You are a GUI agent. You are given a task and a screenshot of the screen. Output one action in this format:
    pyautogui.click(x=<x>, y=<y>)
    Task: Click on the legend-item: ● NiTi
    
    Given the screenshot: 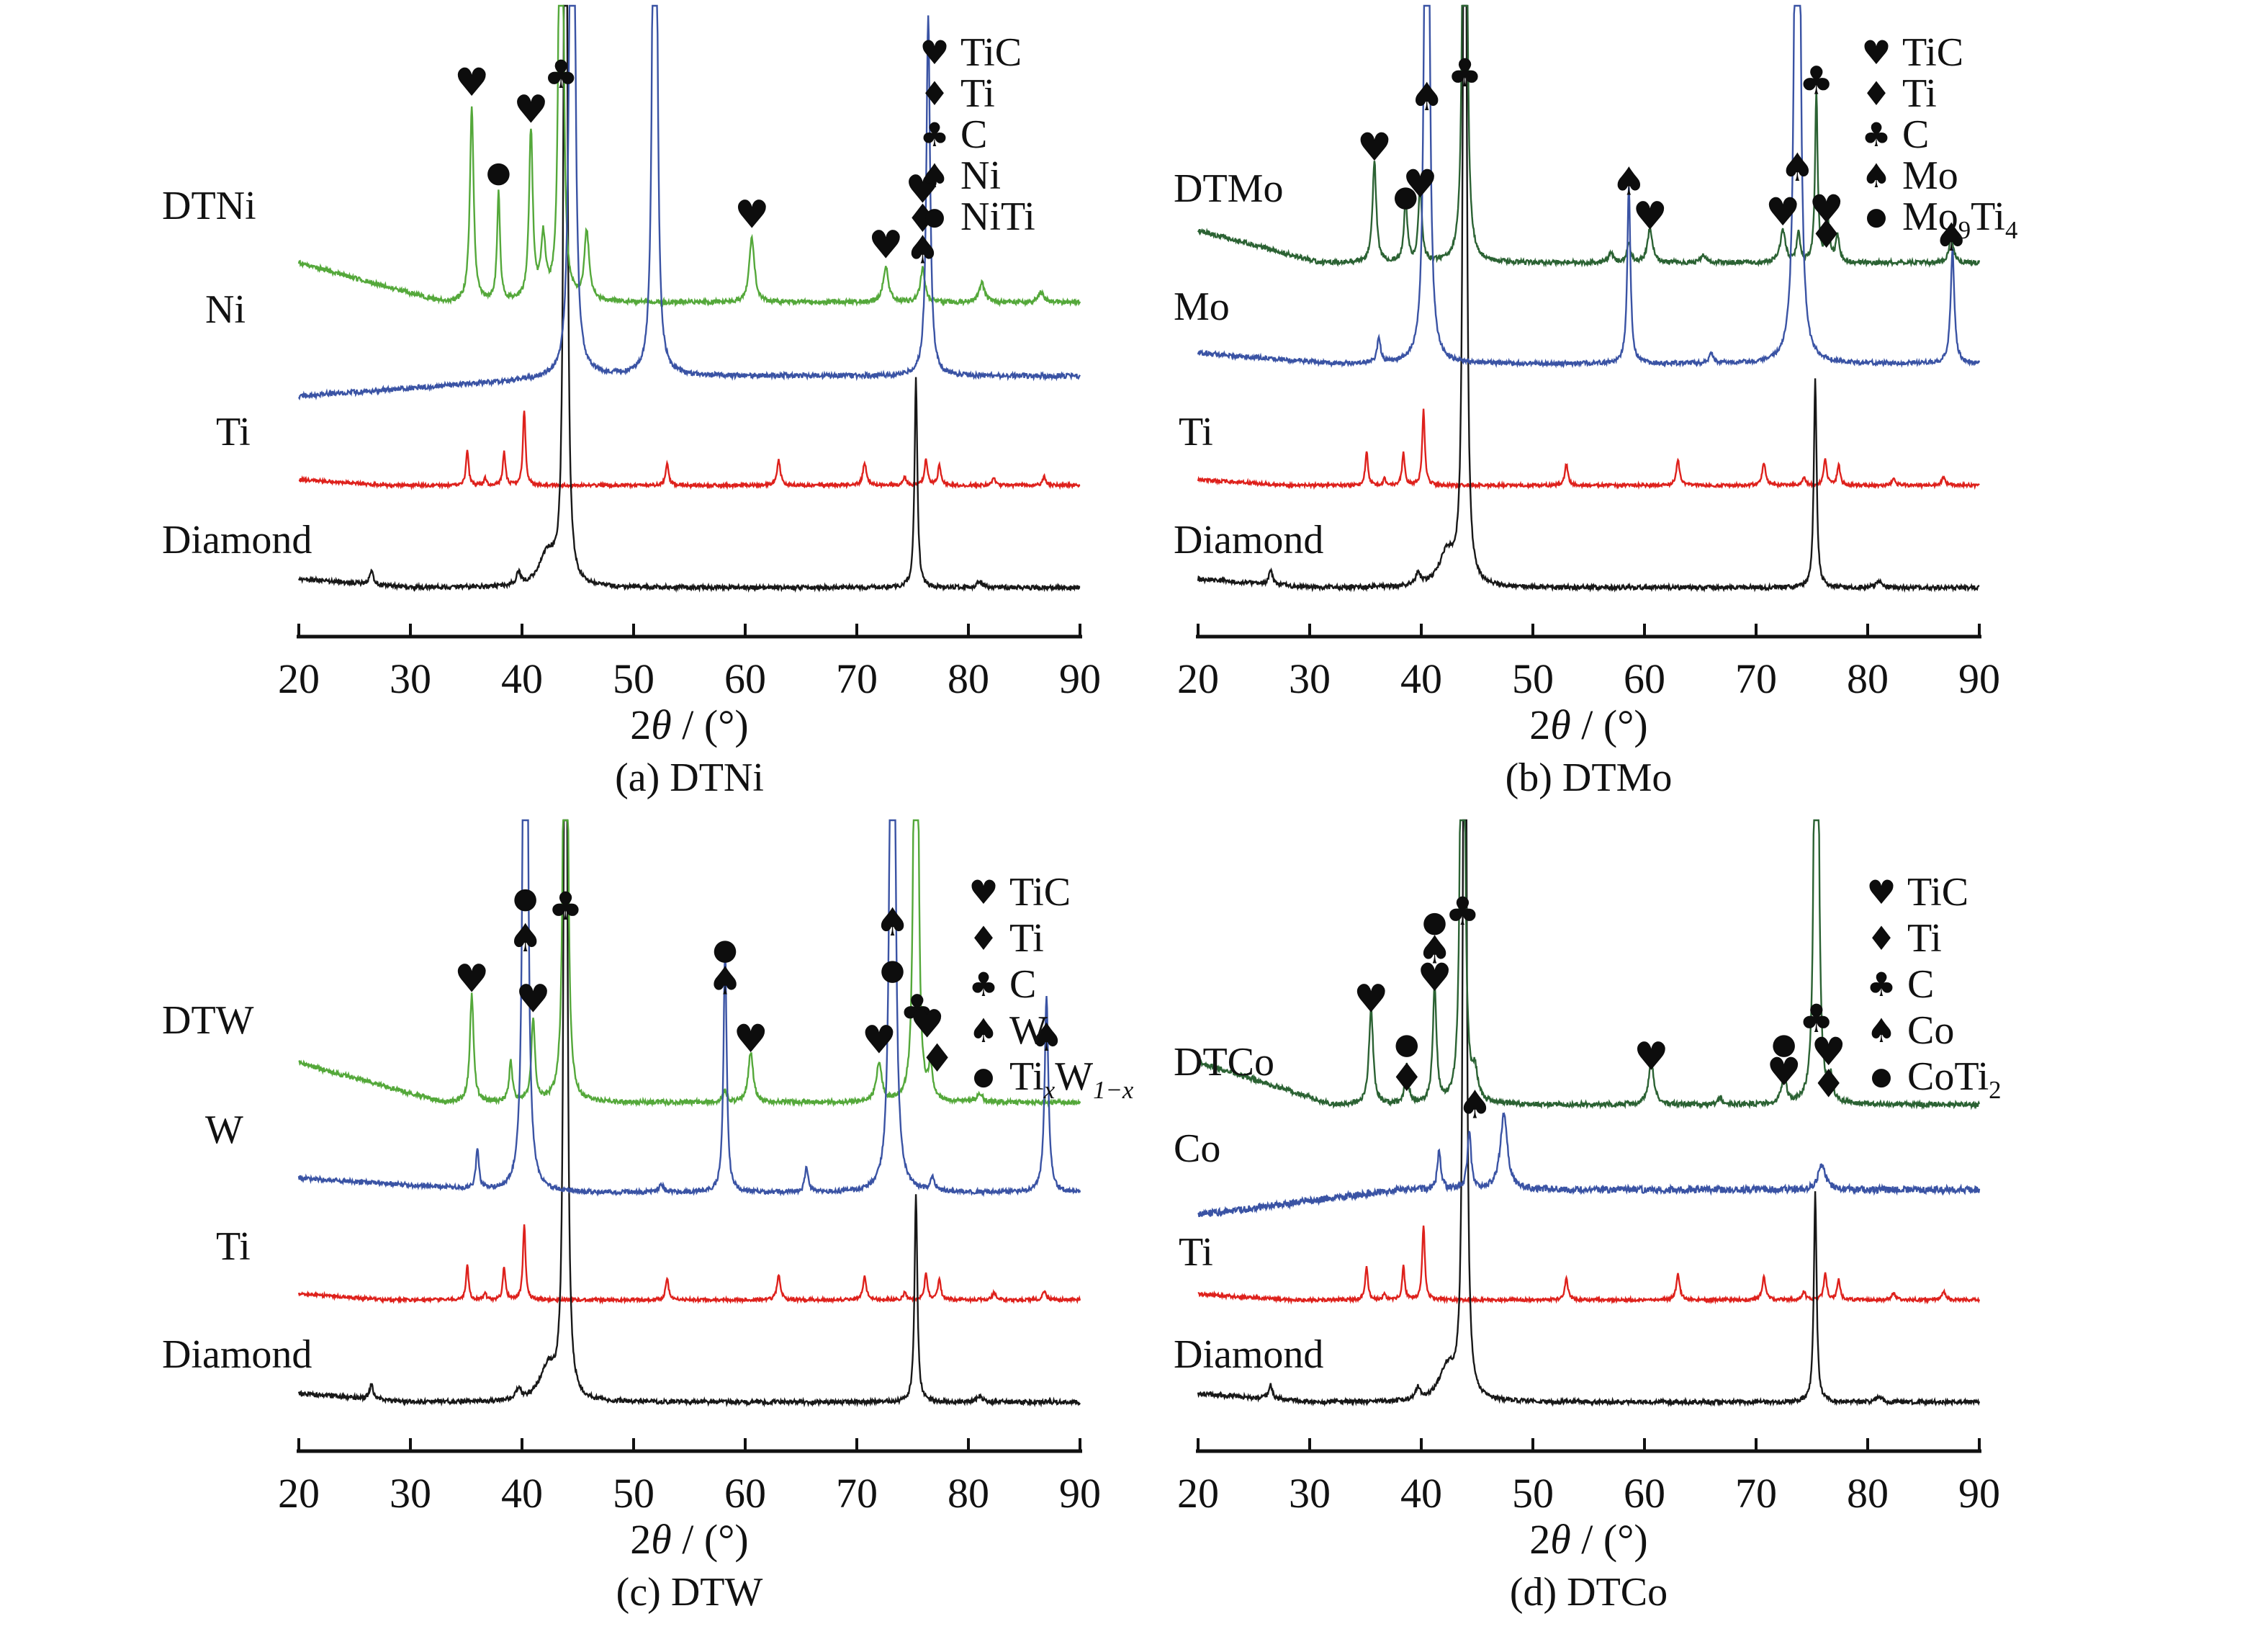 What is the action you would take?
    pyautogui.click(x=975, y=217)
    